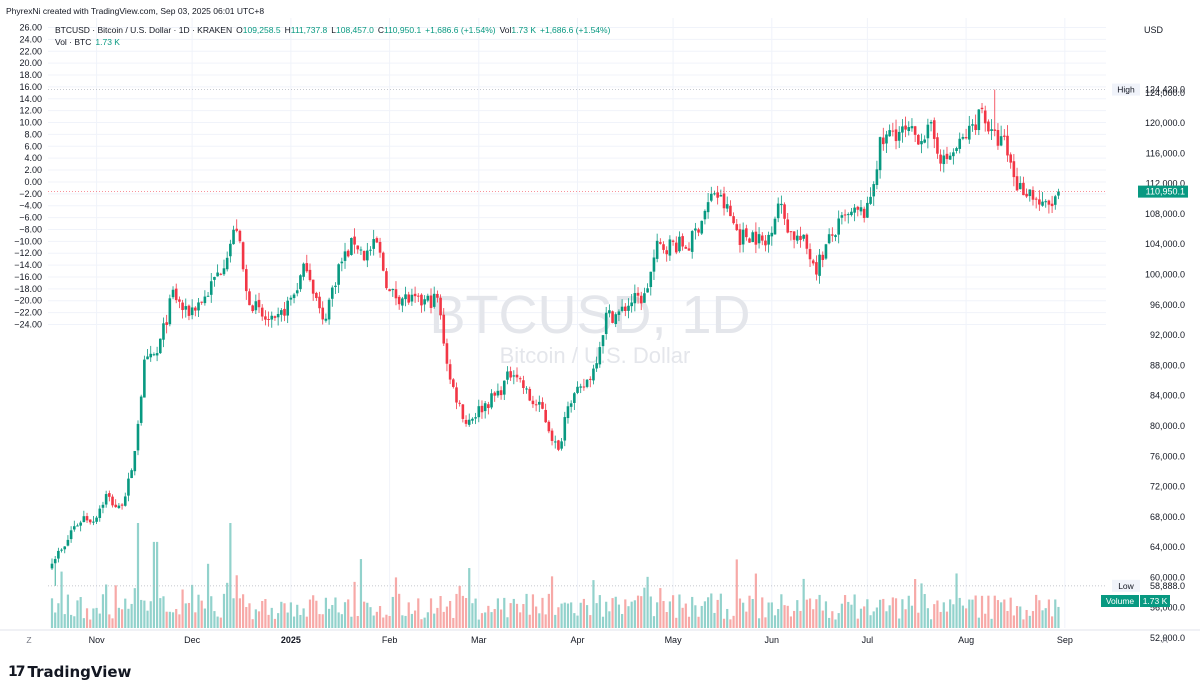 The image size is (1200, 692). Describe the element at coordinates (69, 672) in the screenshot. I see `tradingview-logo: 17 TradingView` at that location.